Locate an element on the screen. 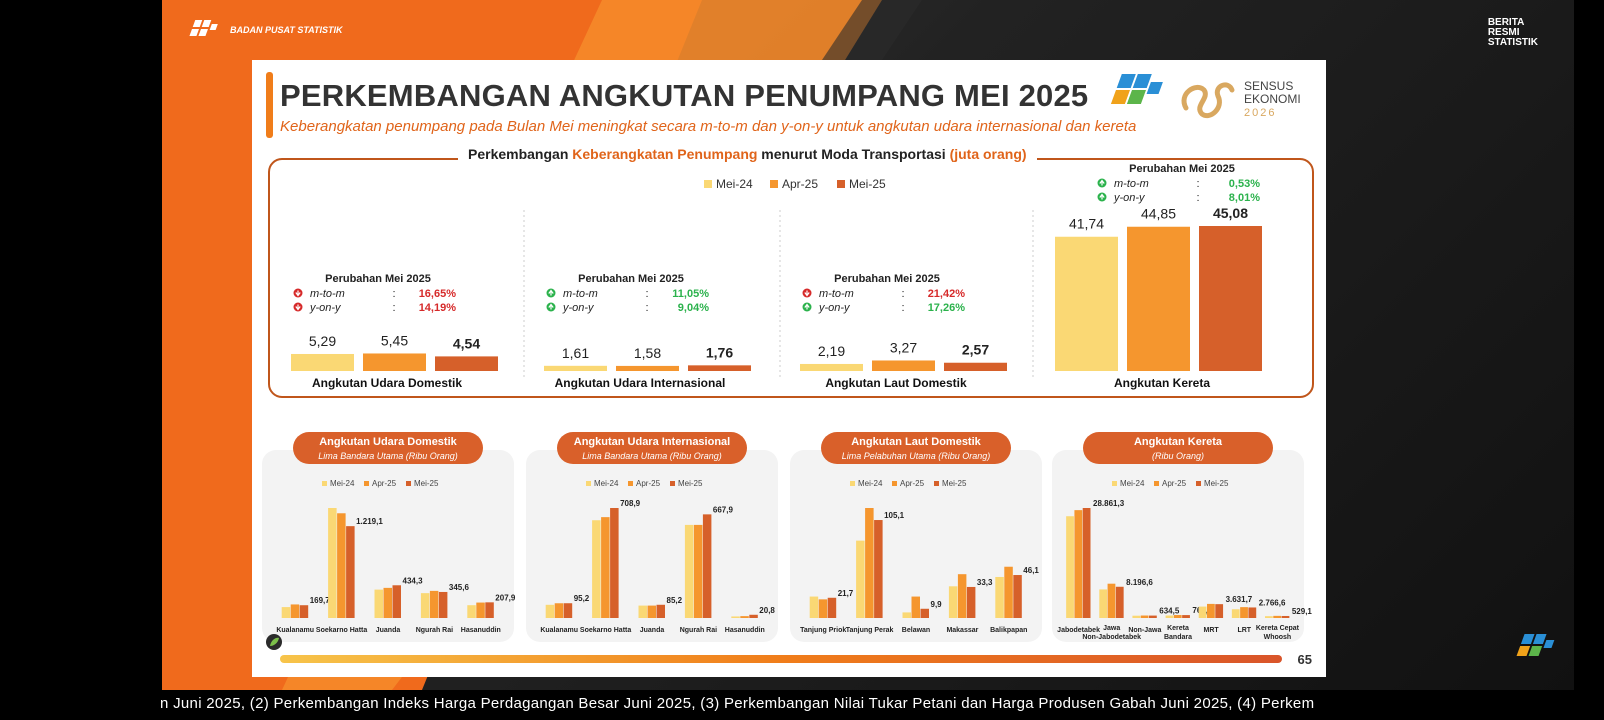  category-label: Tanjung Perak is located at coordinates (870, 630).